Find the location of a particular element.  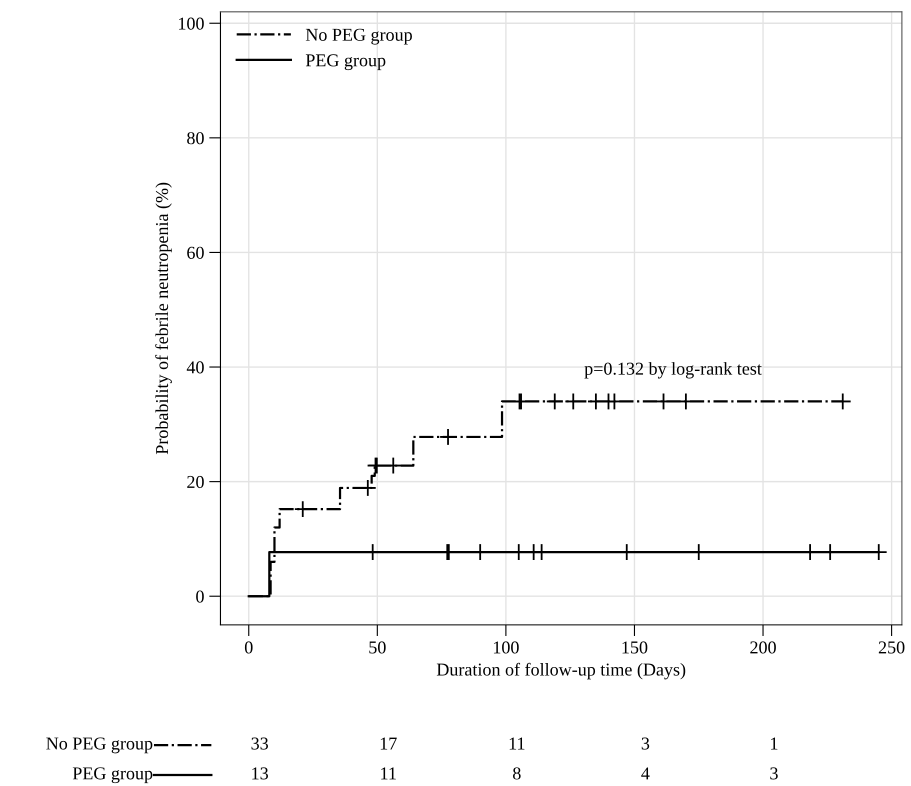

x-axis-title: Duration of follow-up time (Days) is located at coordinates (561, 671).